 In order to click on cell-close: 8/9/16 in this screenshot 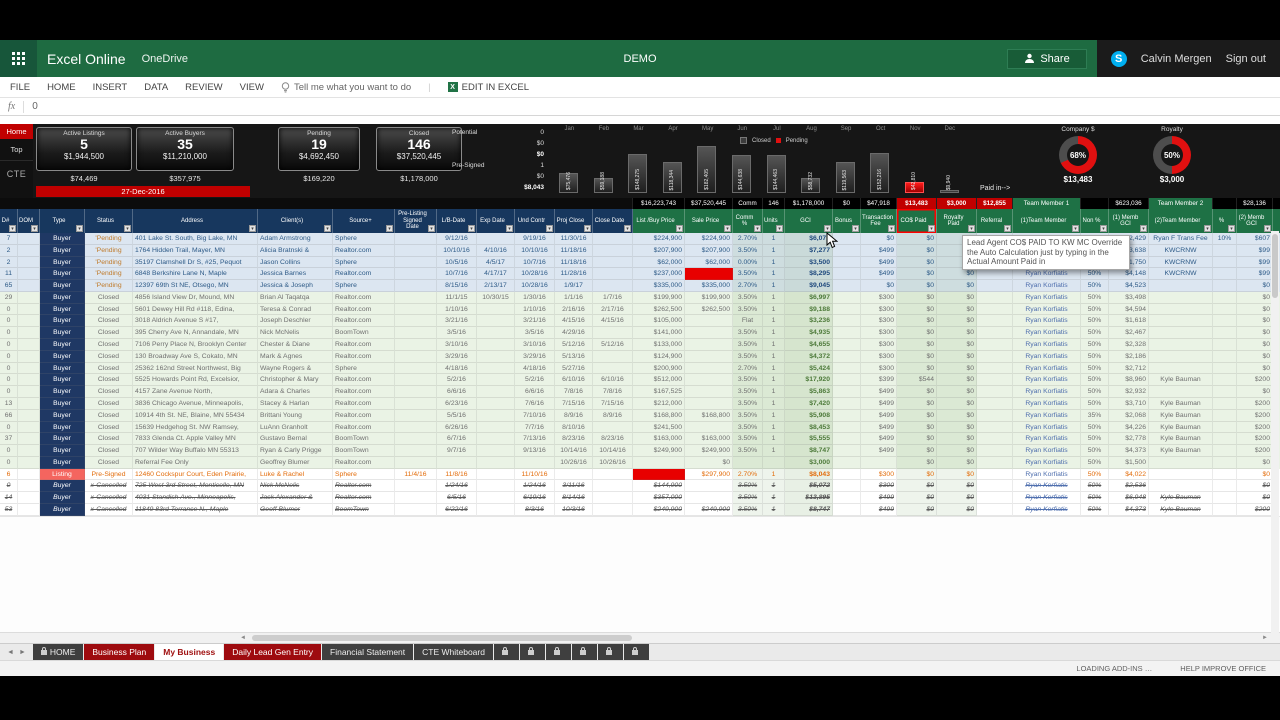, I will do `click(613, 415)`.